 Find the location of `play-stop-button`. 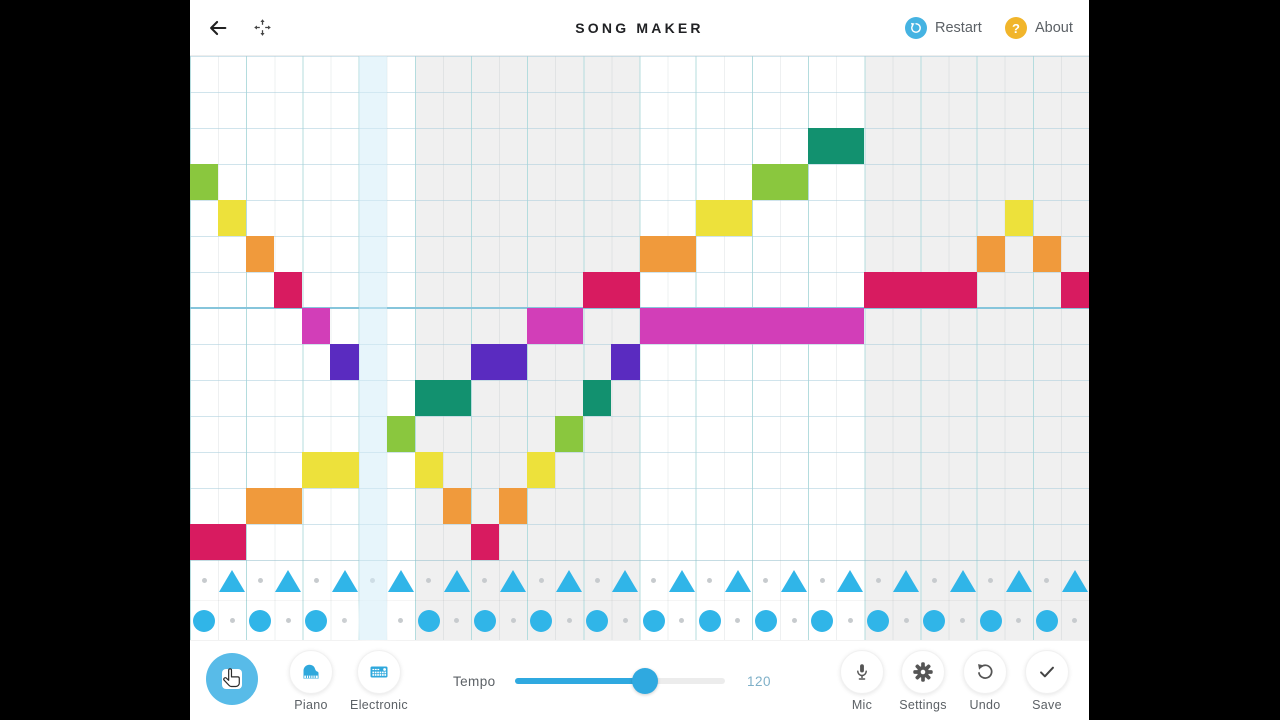

play-stop-button is located at coordinates (232, 679).